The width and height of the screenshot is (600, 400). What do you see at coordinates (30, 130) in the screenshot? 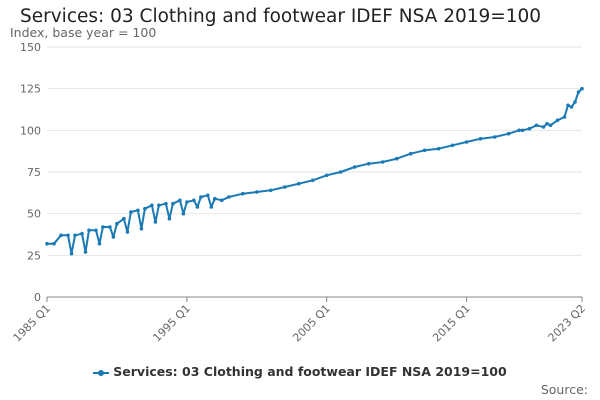
I see `y-tick-label: 100` at bounding box center [30, 130].